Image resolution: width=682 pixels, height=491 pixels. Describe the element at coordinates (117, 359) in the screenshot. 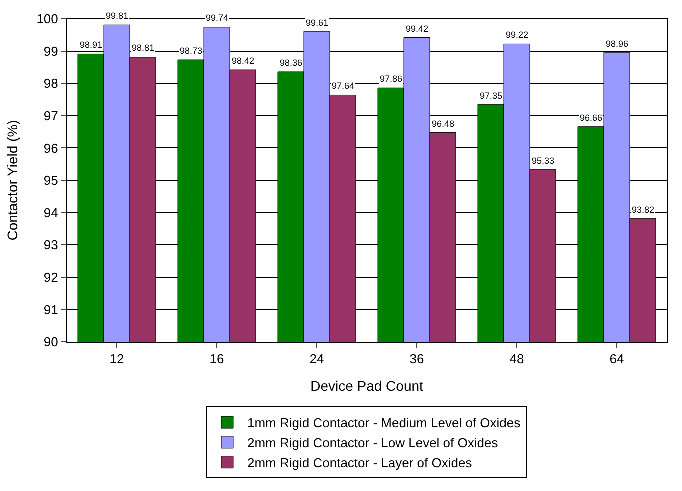

I see `x-tick-label: 12` at that location.